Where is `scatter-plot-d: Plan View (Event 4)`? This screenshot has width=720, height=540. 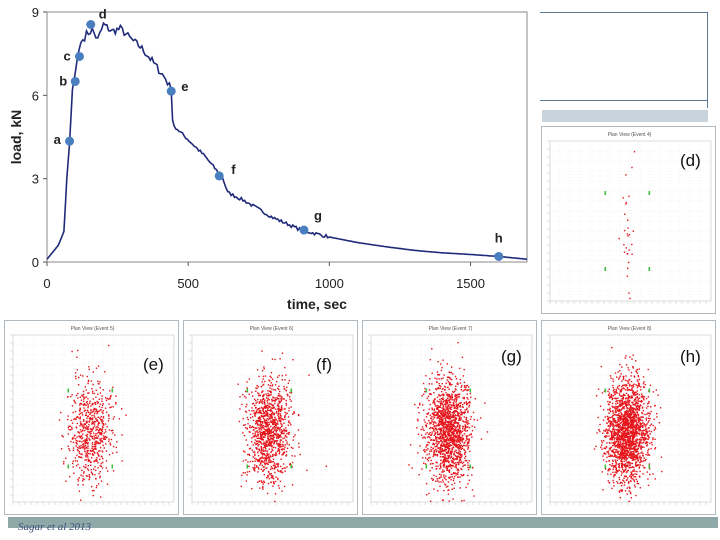
scatter-plot-d: Plan View (Event 4) is located at coordinates (629, 218).